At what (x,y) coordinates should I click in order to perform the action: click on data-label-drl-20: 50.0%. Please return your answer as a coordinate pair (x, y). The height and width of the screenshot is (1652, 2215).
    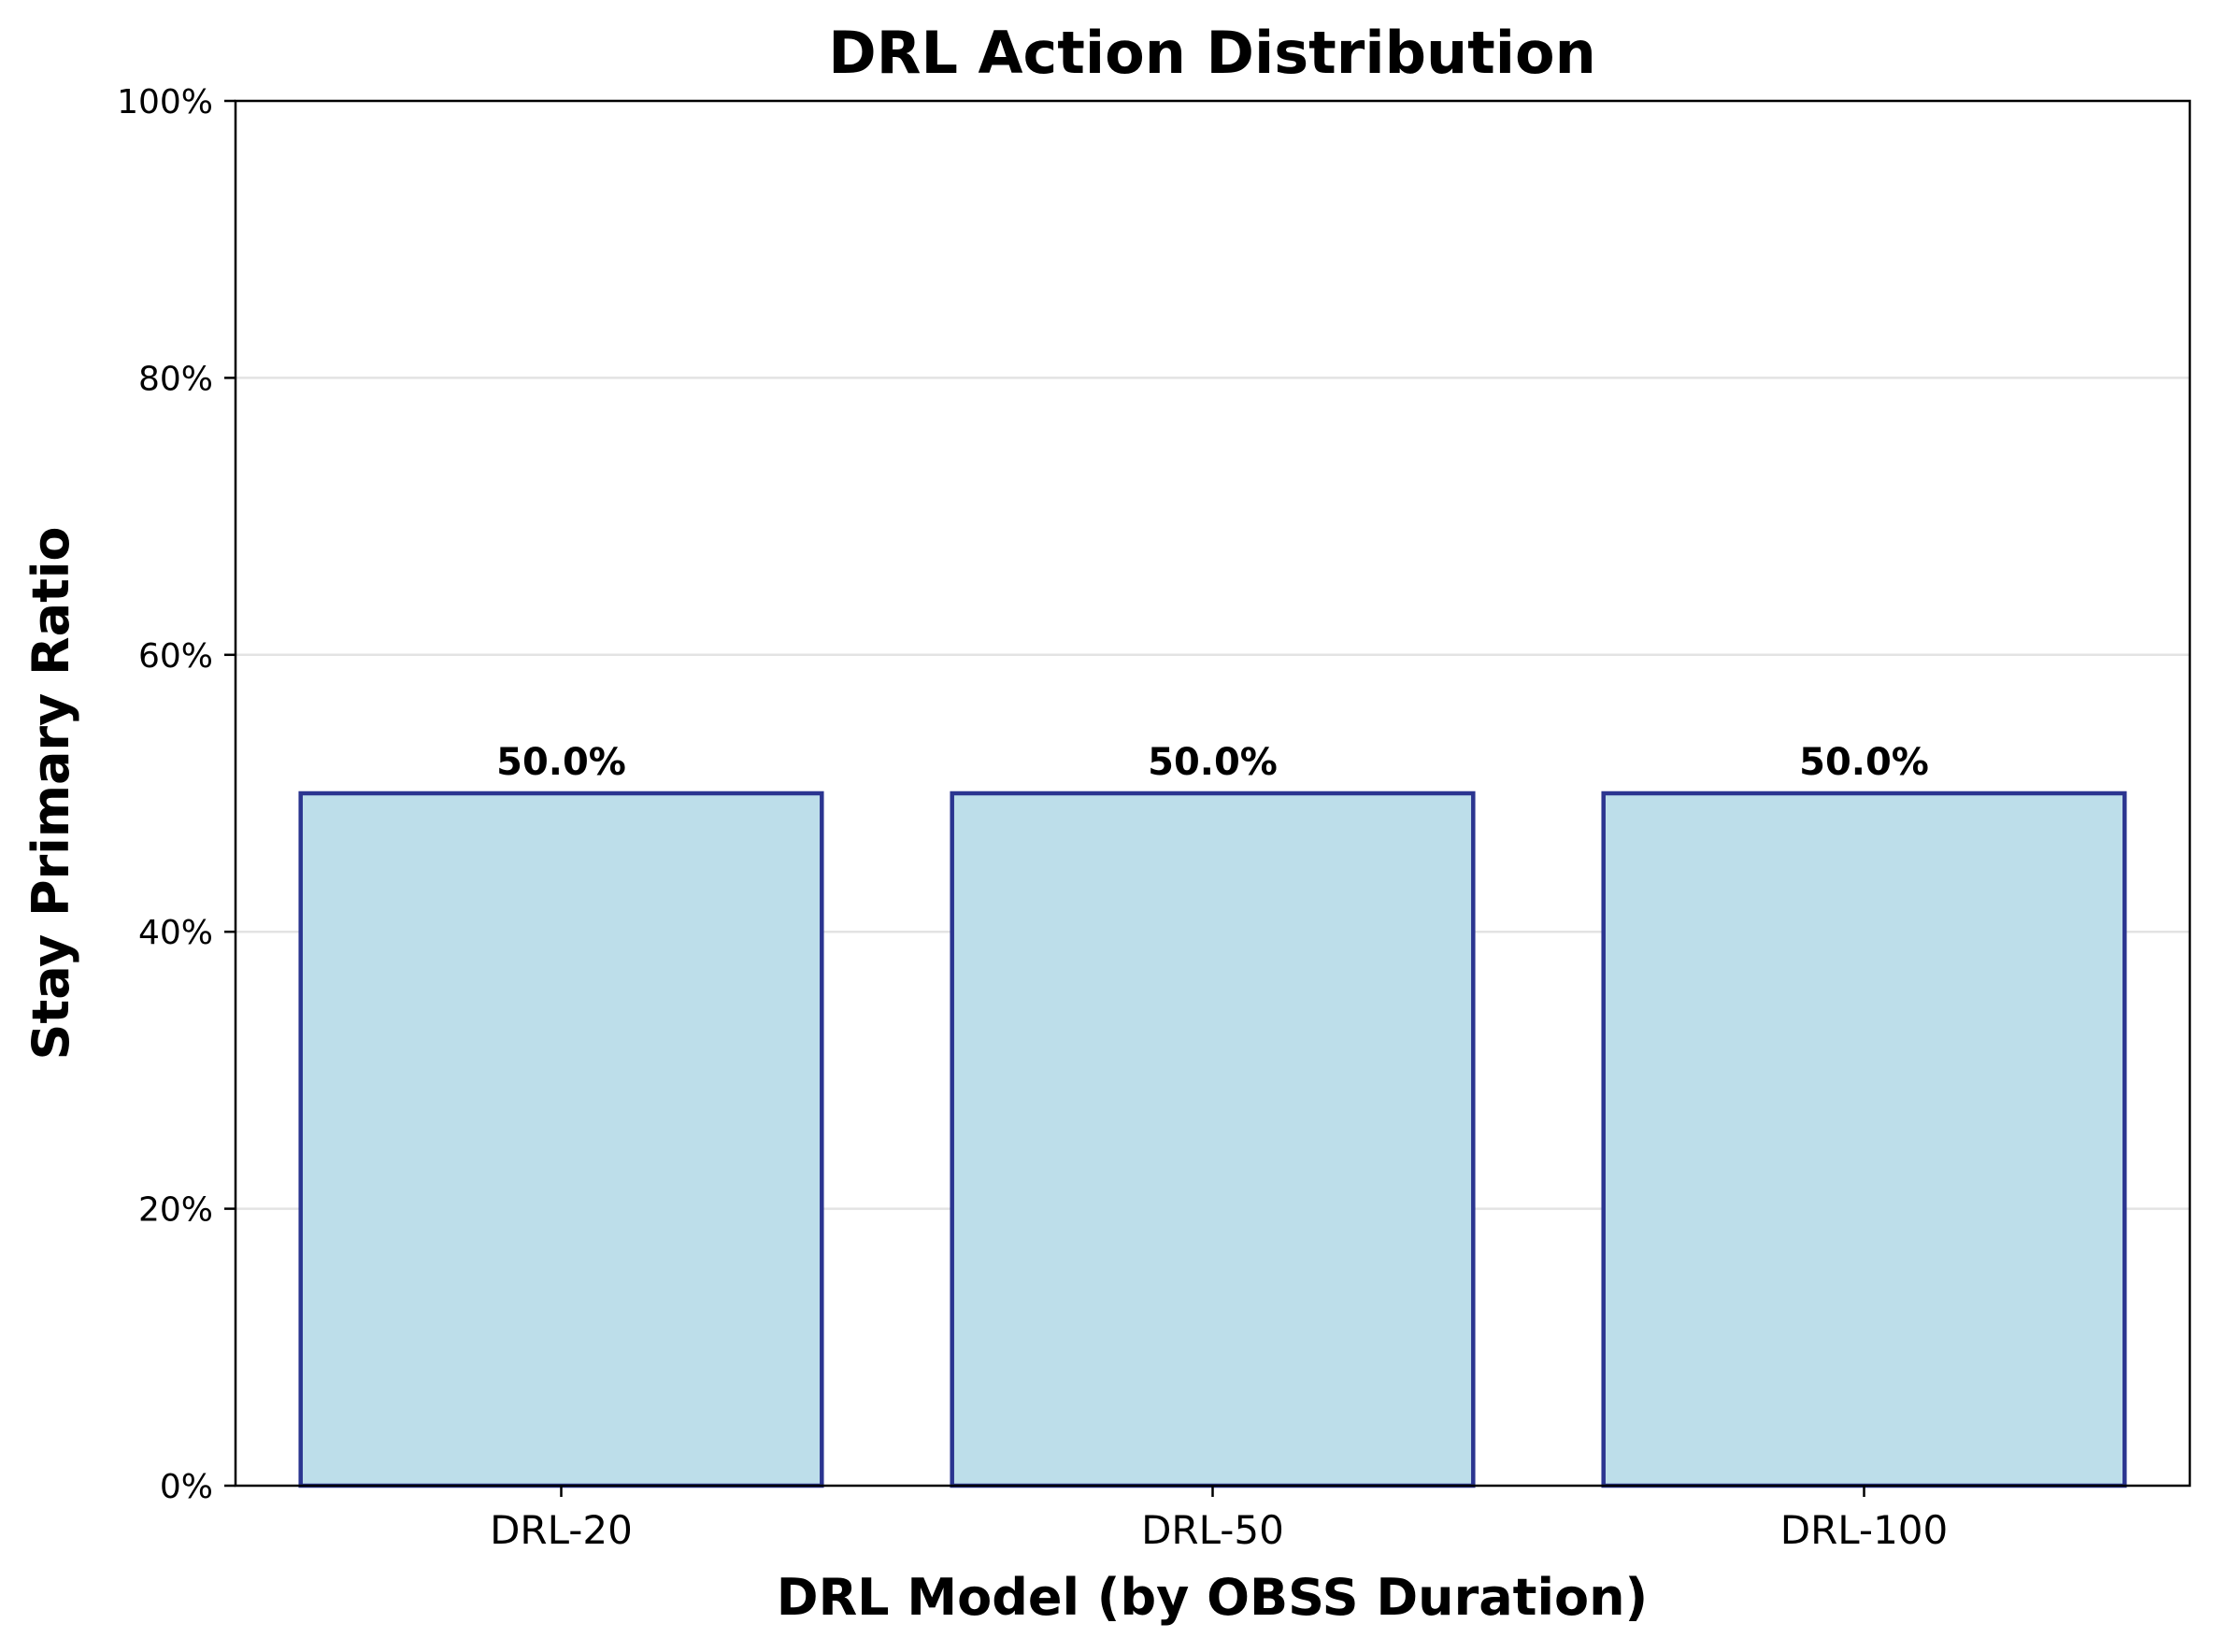
    Looking at the image, I should click on (561, 763).